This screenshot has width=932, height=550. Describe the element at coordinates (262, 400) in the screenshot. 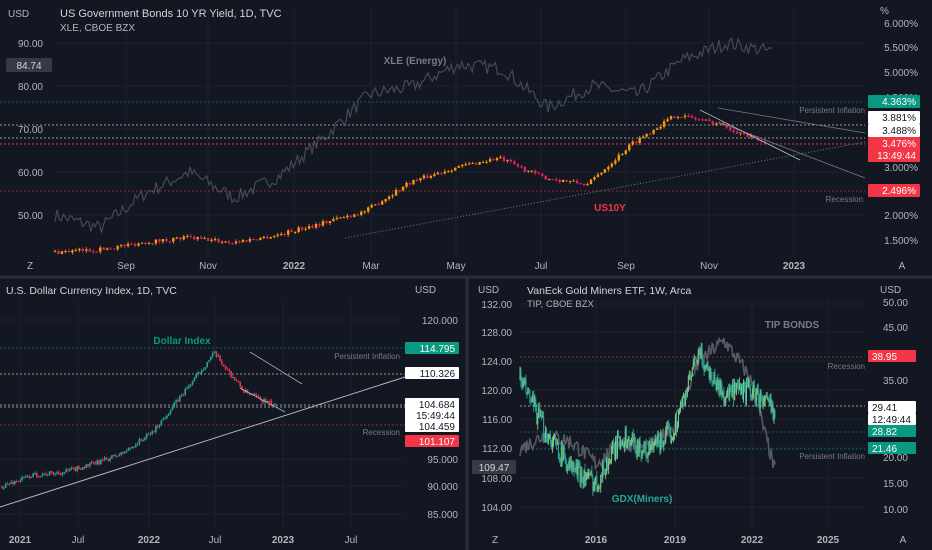

I see `dxy-channel-lower` at that location.